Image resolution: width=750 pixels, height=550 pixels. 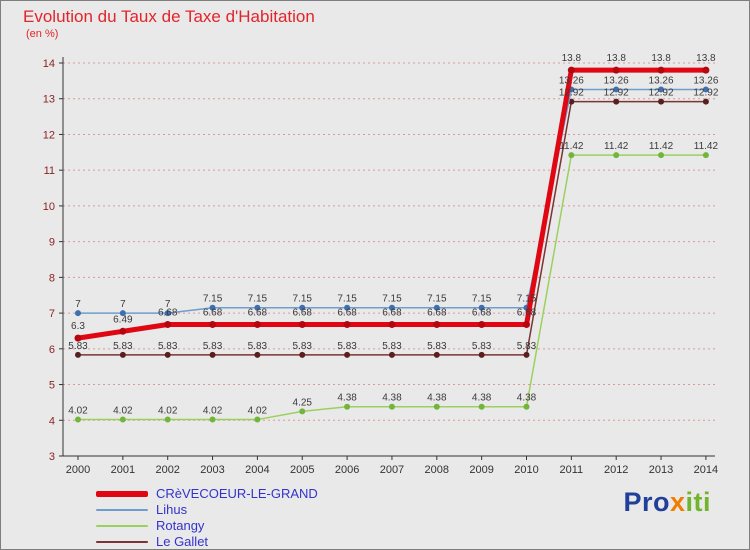 What do you see at coordinates (237, 493) in the screenshot?
I see `legend-label: CRèVECOEUR-LE-GRAND` at bounding box center [237, 493].